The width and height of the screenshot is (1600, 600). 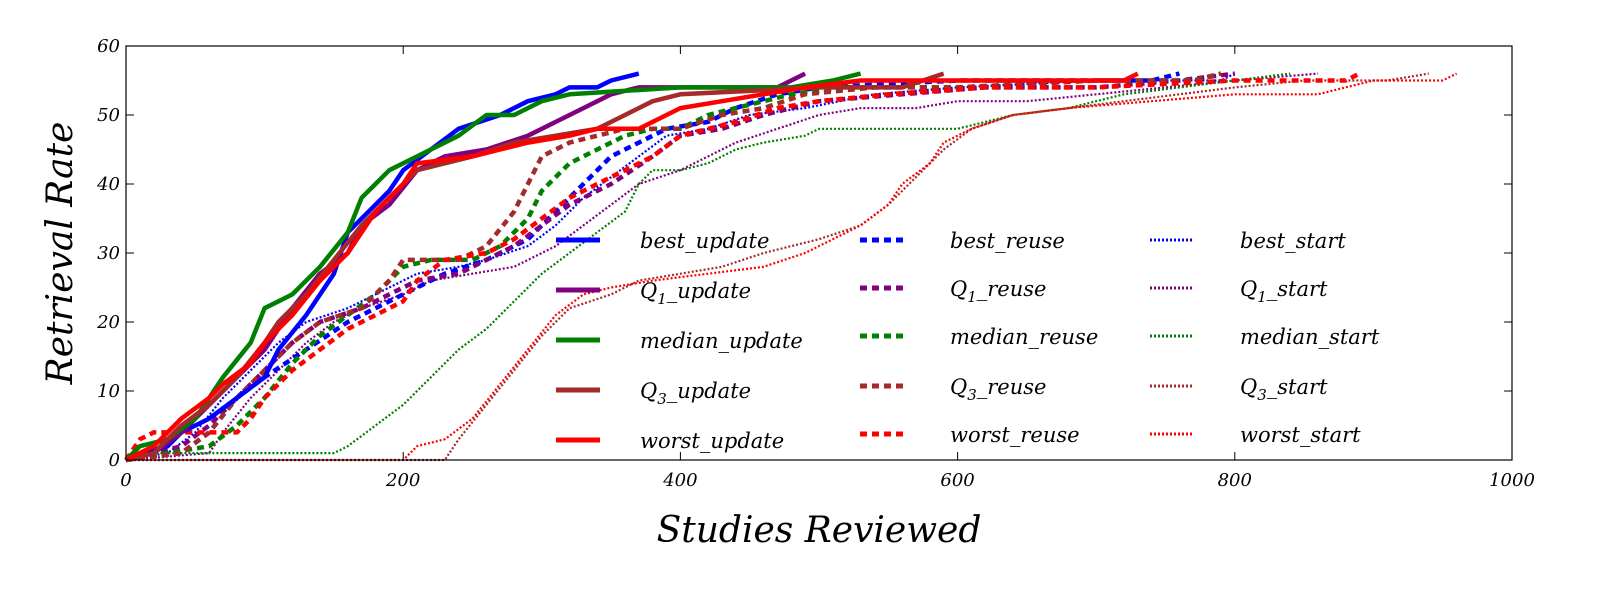 I want to click on x-tick-label: 200, so click(x=402, y=480).